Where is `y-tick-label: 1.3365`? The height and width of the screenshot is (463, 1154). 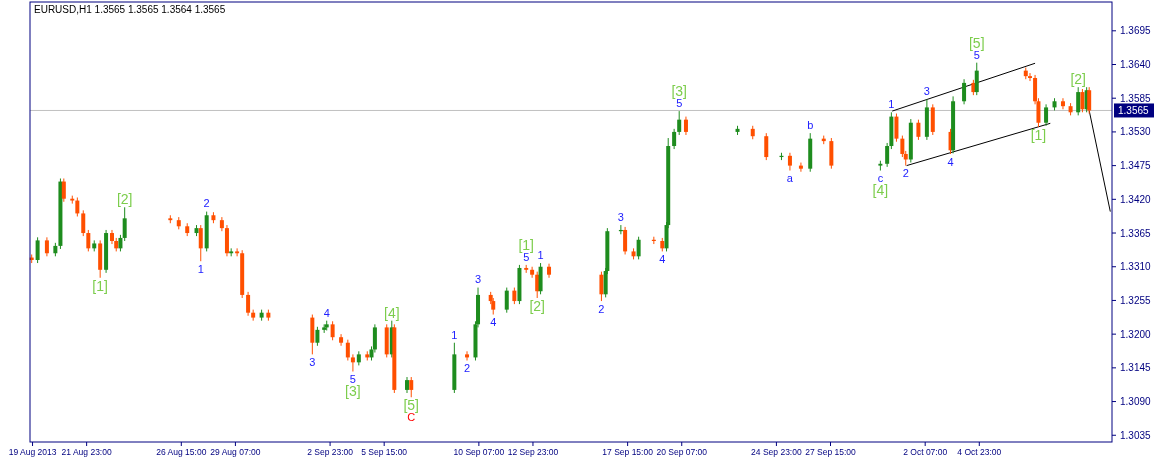
y-tick-label: 1.3365 is located at coordinates (1136, 233).